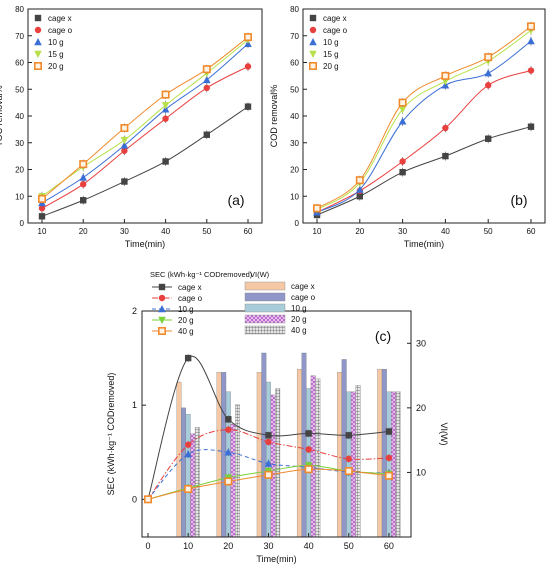 Image resolution: width=550 pixels, height=571 pixels. What do you see at coordinates (421, 472) in the screenshot?
I see `y-tick-label-right: 10` at bounding box center [421, 472].